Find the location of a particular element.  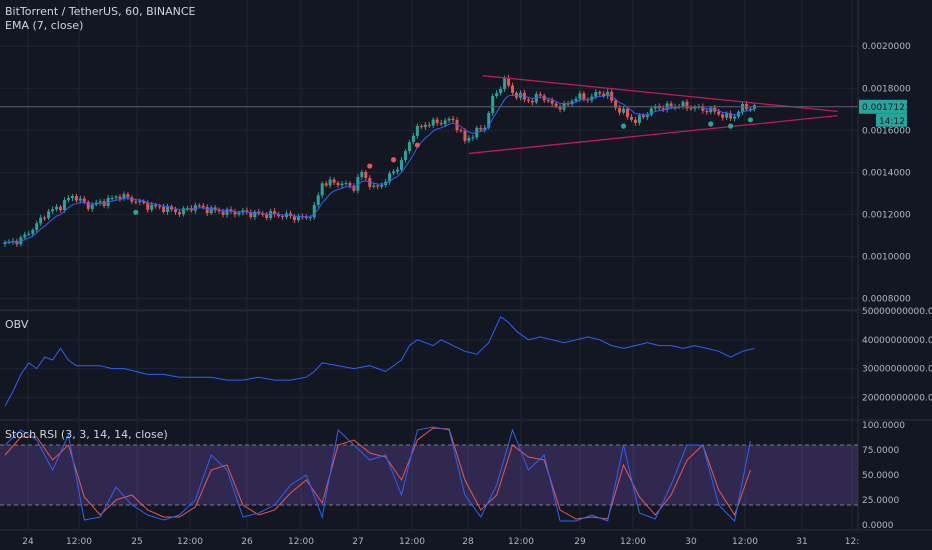

obv-label: OBV is located at coordinates (17, 324).